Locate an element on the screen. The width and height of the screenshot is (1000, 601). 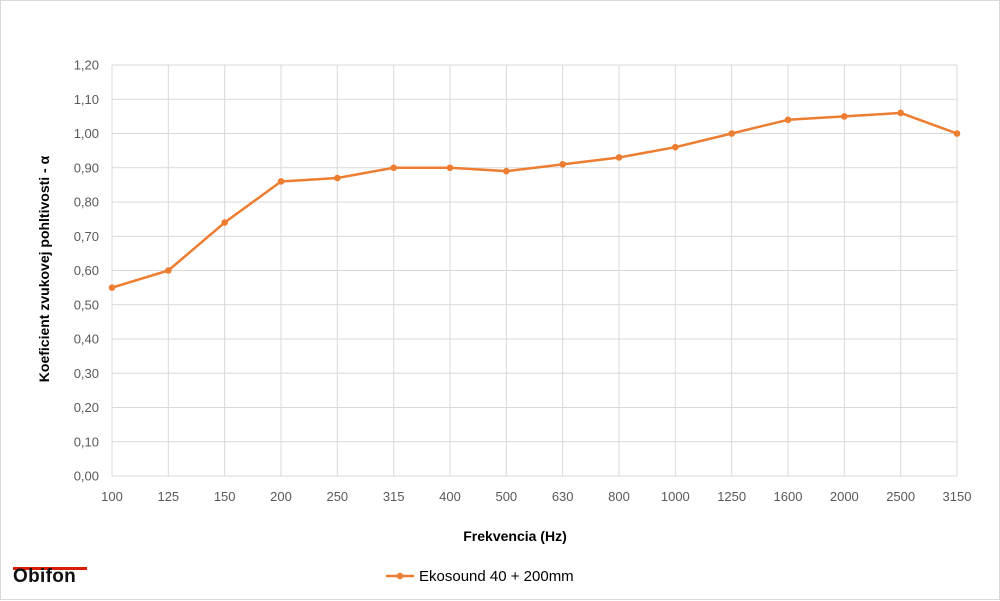
x-tick-label: 315 is located at coordinates (394, 496).